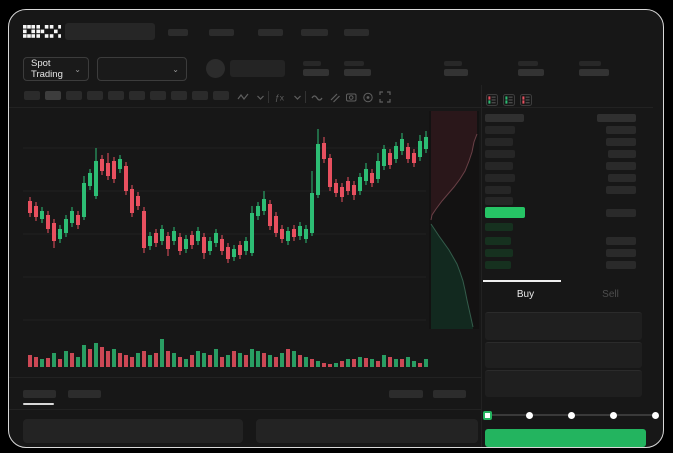 This screenshot has width=673, height=453. What do you see at coordinates (525, 294) in the screenshot?
I see `tab-buy: Buy` at bounding box center [525, 294].